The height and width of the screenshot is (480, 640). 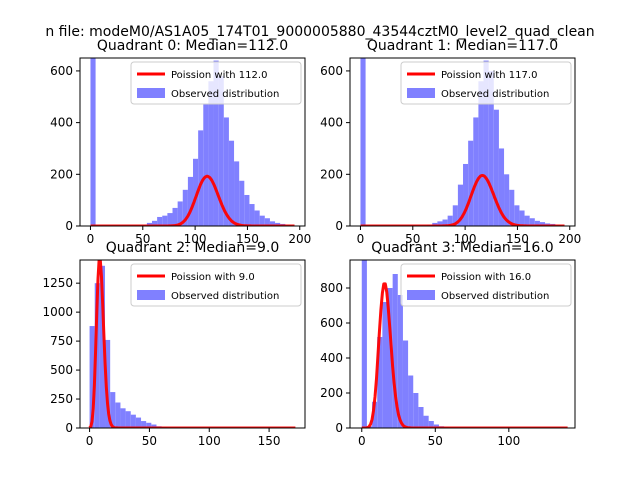 What do you see at coordinates (57, 283) in the screenshot?
I see `y-tick-label: 1250` at bounding box center [57, 283].